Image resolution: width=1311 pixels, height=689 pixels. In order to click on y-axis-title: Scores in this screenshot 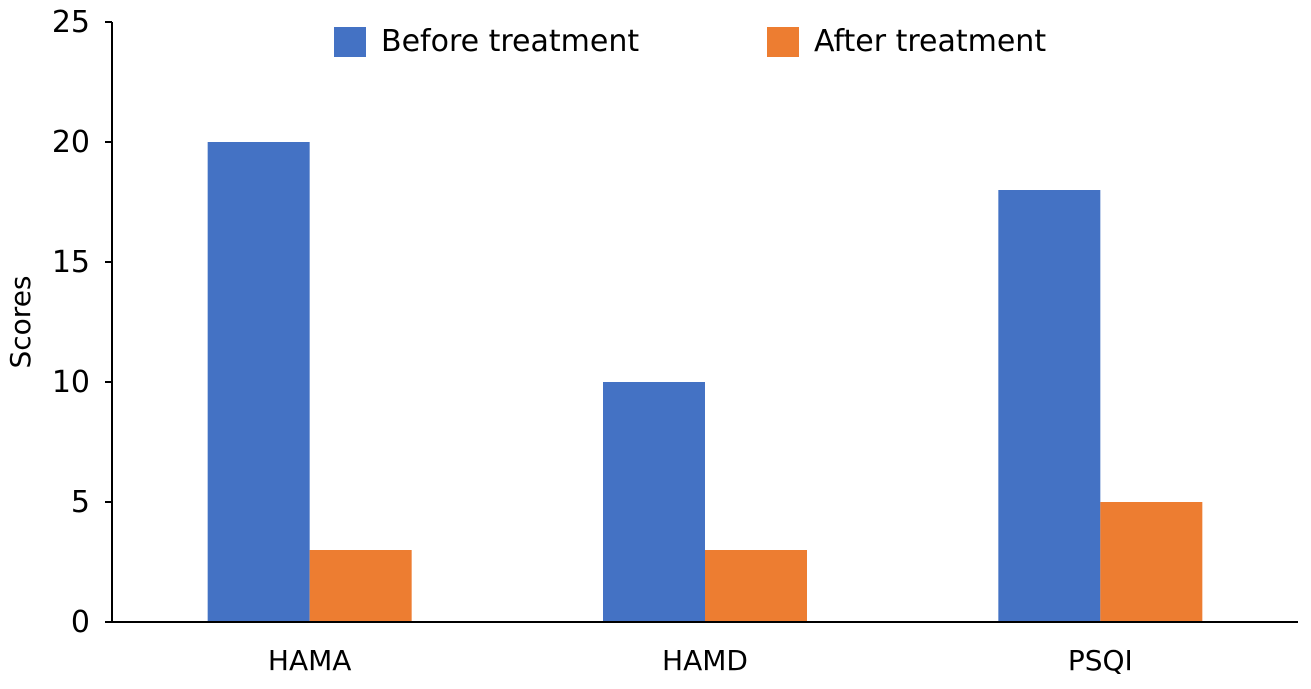, I will do `click(20, 321)`.